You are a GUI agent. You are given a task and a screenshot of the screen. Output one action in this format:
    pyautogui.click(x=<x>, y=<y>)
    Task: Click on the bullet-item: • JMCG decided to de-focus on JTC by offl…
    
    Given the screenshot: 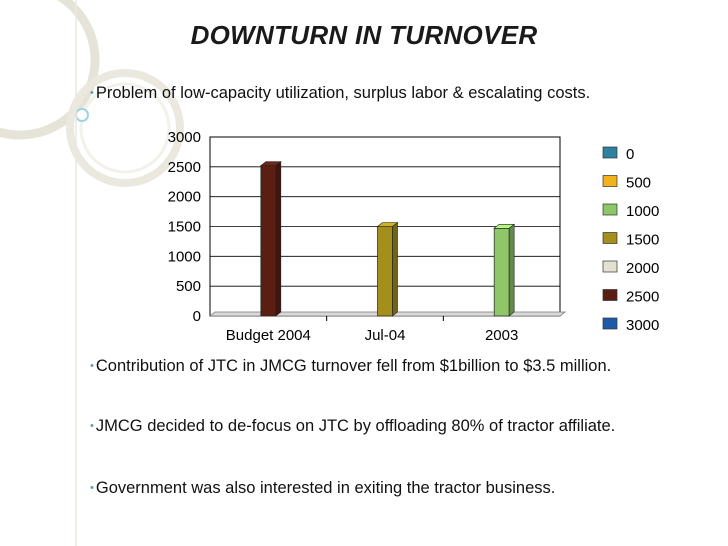 What is the action you would take?
    pyautogui.click(x=352, y=426)
    